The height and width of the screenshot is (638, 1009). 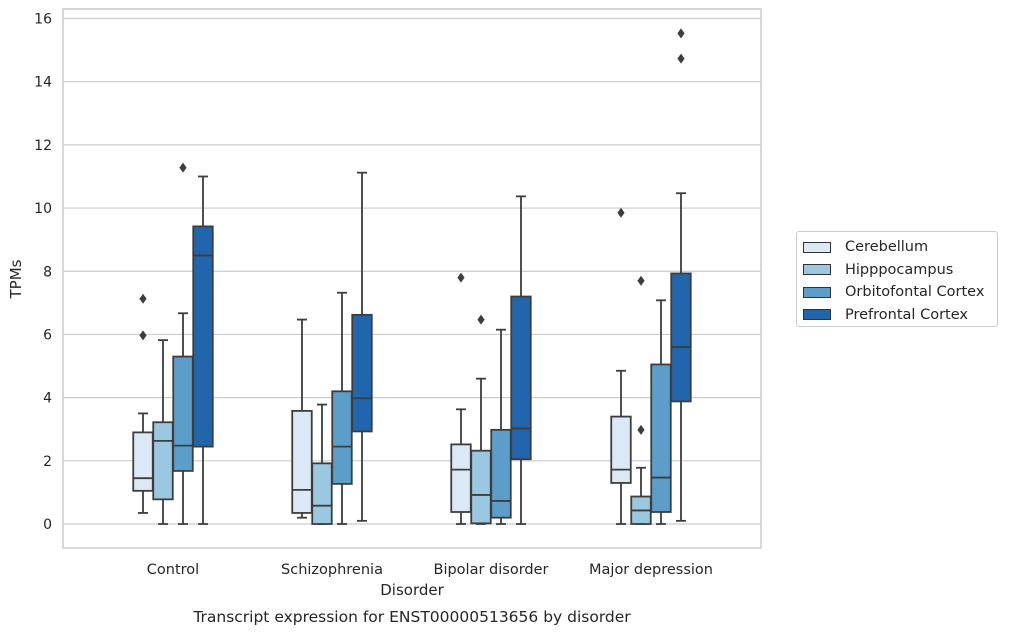 I want to click on y-tick-label: 12, so click(x=43, y=146).